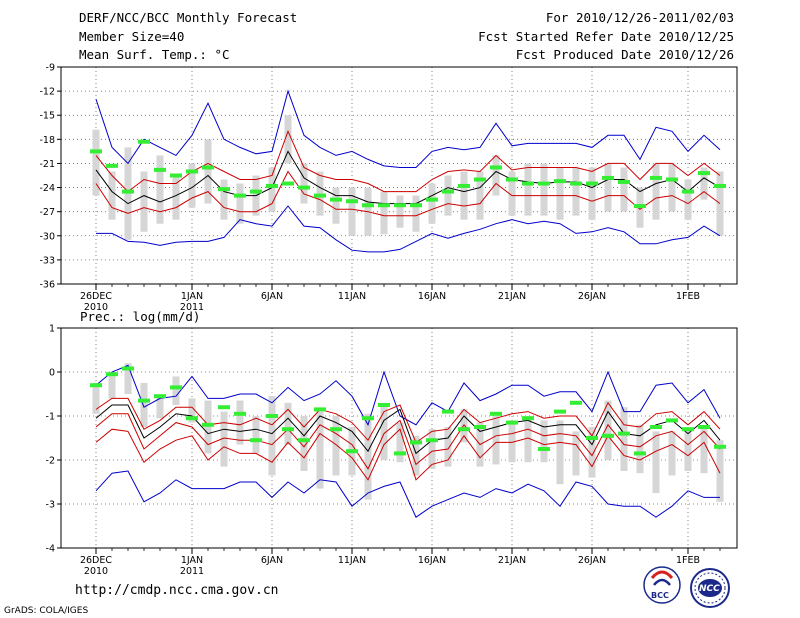 This screenshot has width=800, height=618. I want to click on lower-spread-line, so click(408, 193).